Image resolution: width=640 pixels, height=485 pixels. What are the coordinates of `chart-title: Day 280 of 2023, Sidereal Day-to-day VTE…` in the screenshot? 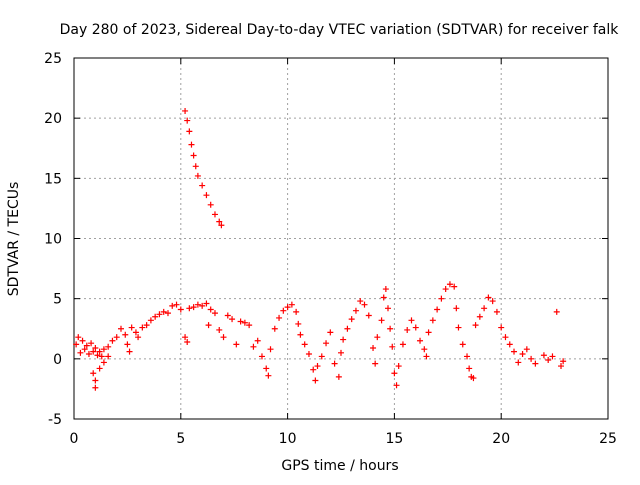 It's located at (340, 30).